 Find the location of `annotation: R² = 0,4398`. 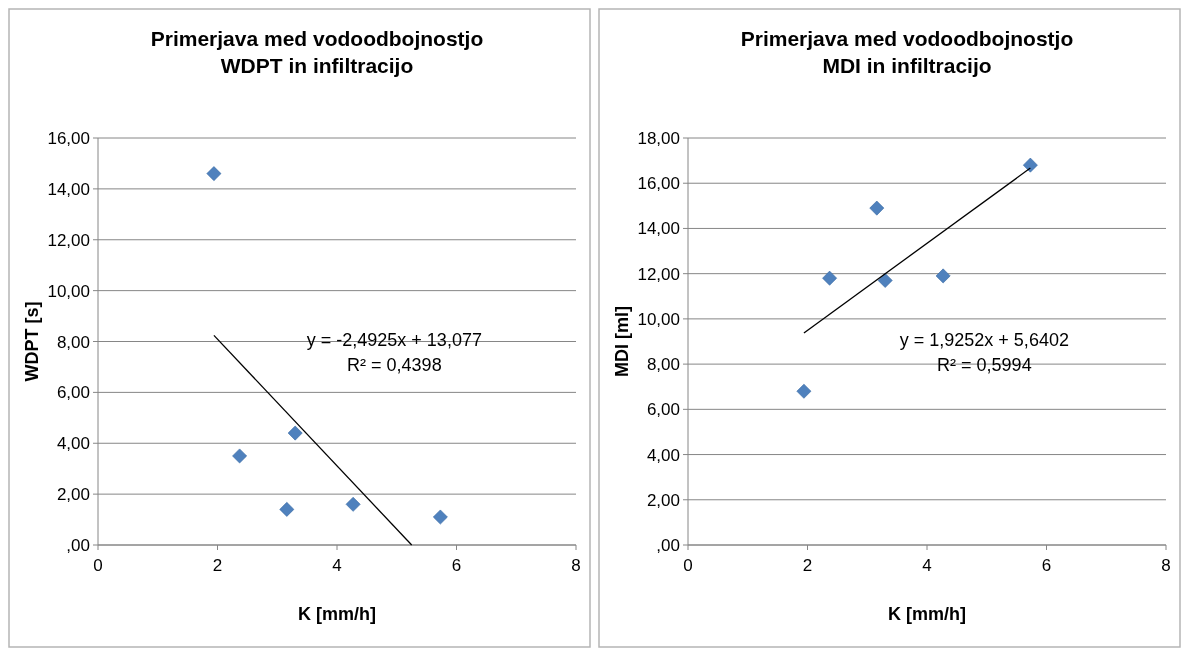

annotation: R² = 0,4398 is located at coordinates (394, 364).